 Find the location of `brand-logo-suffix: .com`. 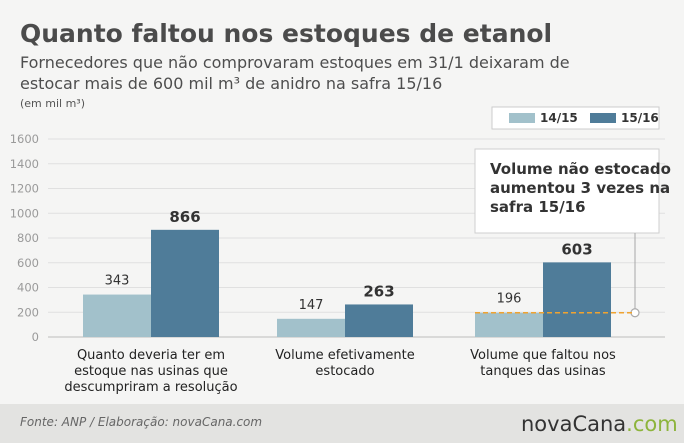

brand-logo-suffix: .com is located at coordinates (652, 424).